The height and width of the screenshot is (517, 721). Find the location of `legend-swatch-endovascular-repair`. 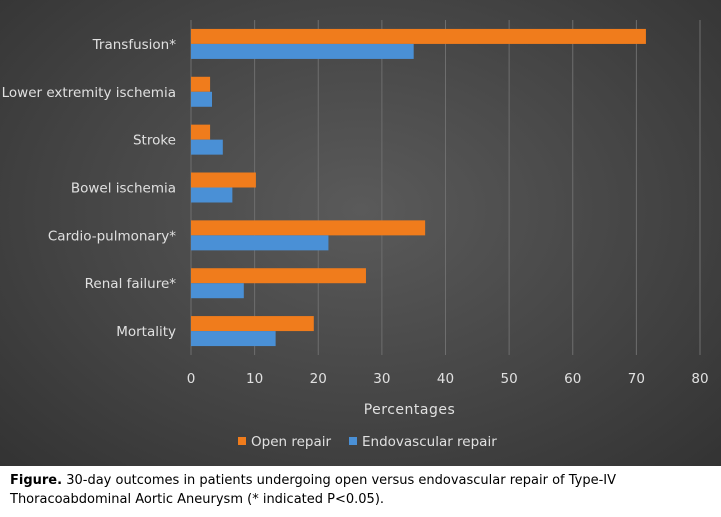

legend-swatch-endovascular-repair is located at coordinates (353, 441).